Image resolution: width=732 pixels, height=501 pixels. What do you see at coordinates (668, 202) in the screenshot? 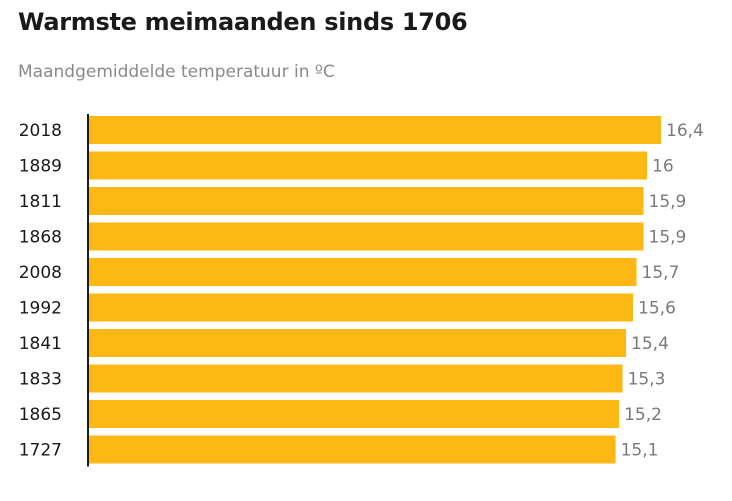
I see `value-label-1811: 15,9` at bounding box center [668, 202].